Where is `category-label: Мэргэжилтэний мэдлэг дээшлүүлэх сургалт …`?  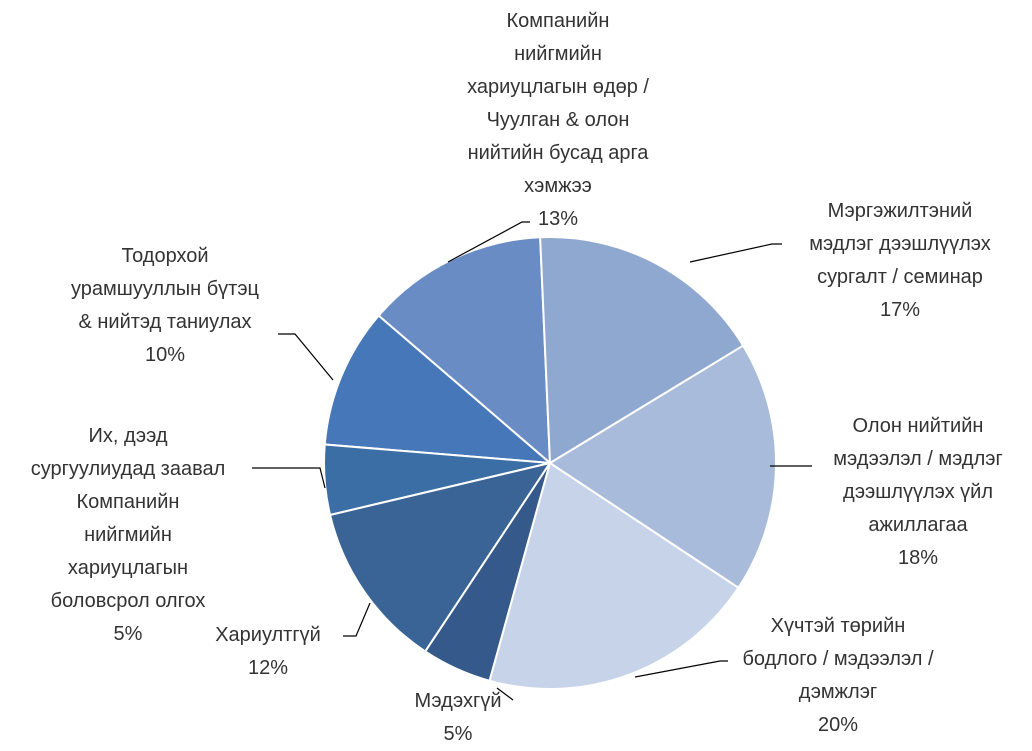 category-label: Мэргэжилтэний мэдлэг дээшлүүлэх сургалт … is located at coordinates (900, 244).